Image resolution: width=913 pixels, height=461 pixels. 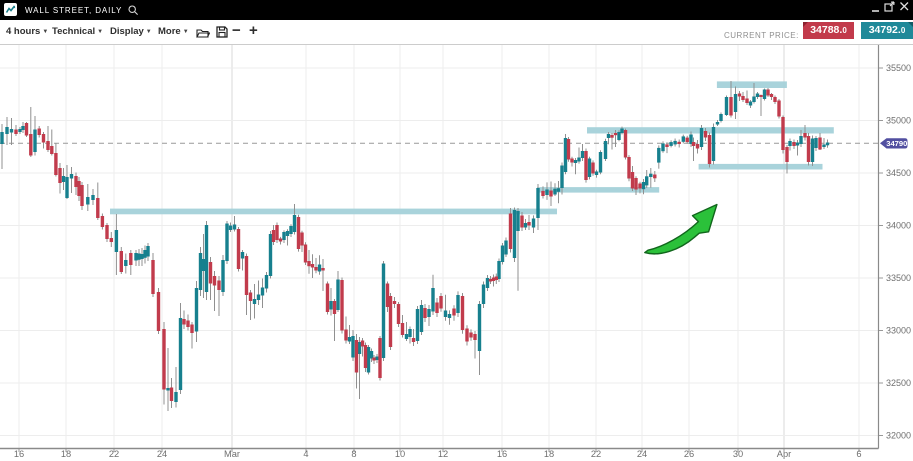 I want to click on svg-text: 12, so click(x=443, y=454).